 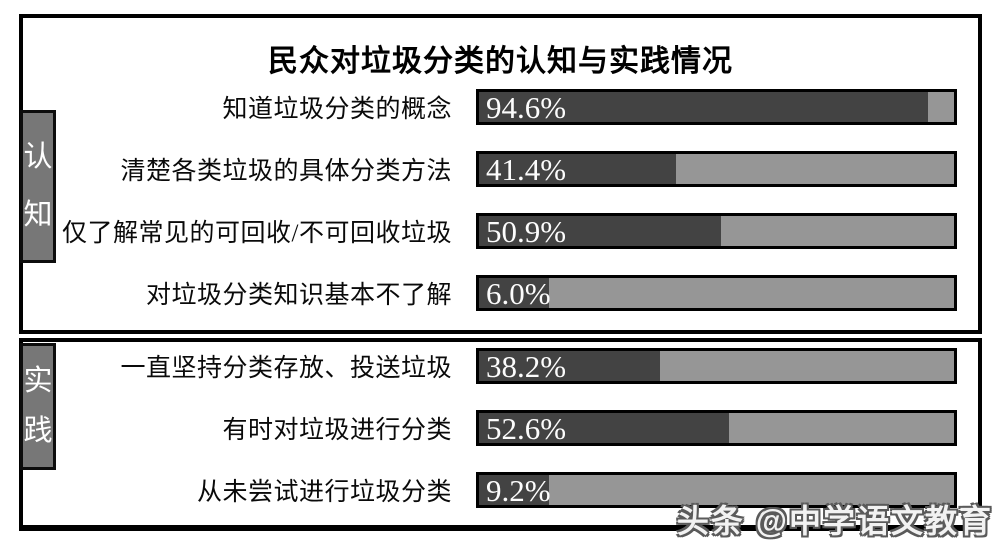 I want to click on bar-track: 94.6%, so click(x=716, y=107).